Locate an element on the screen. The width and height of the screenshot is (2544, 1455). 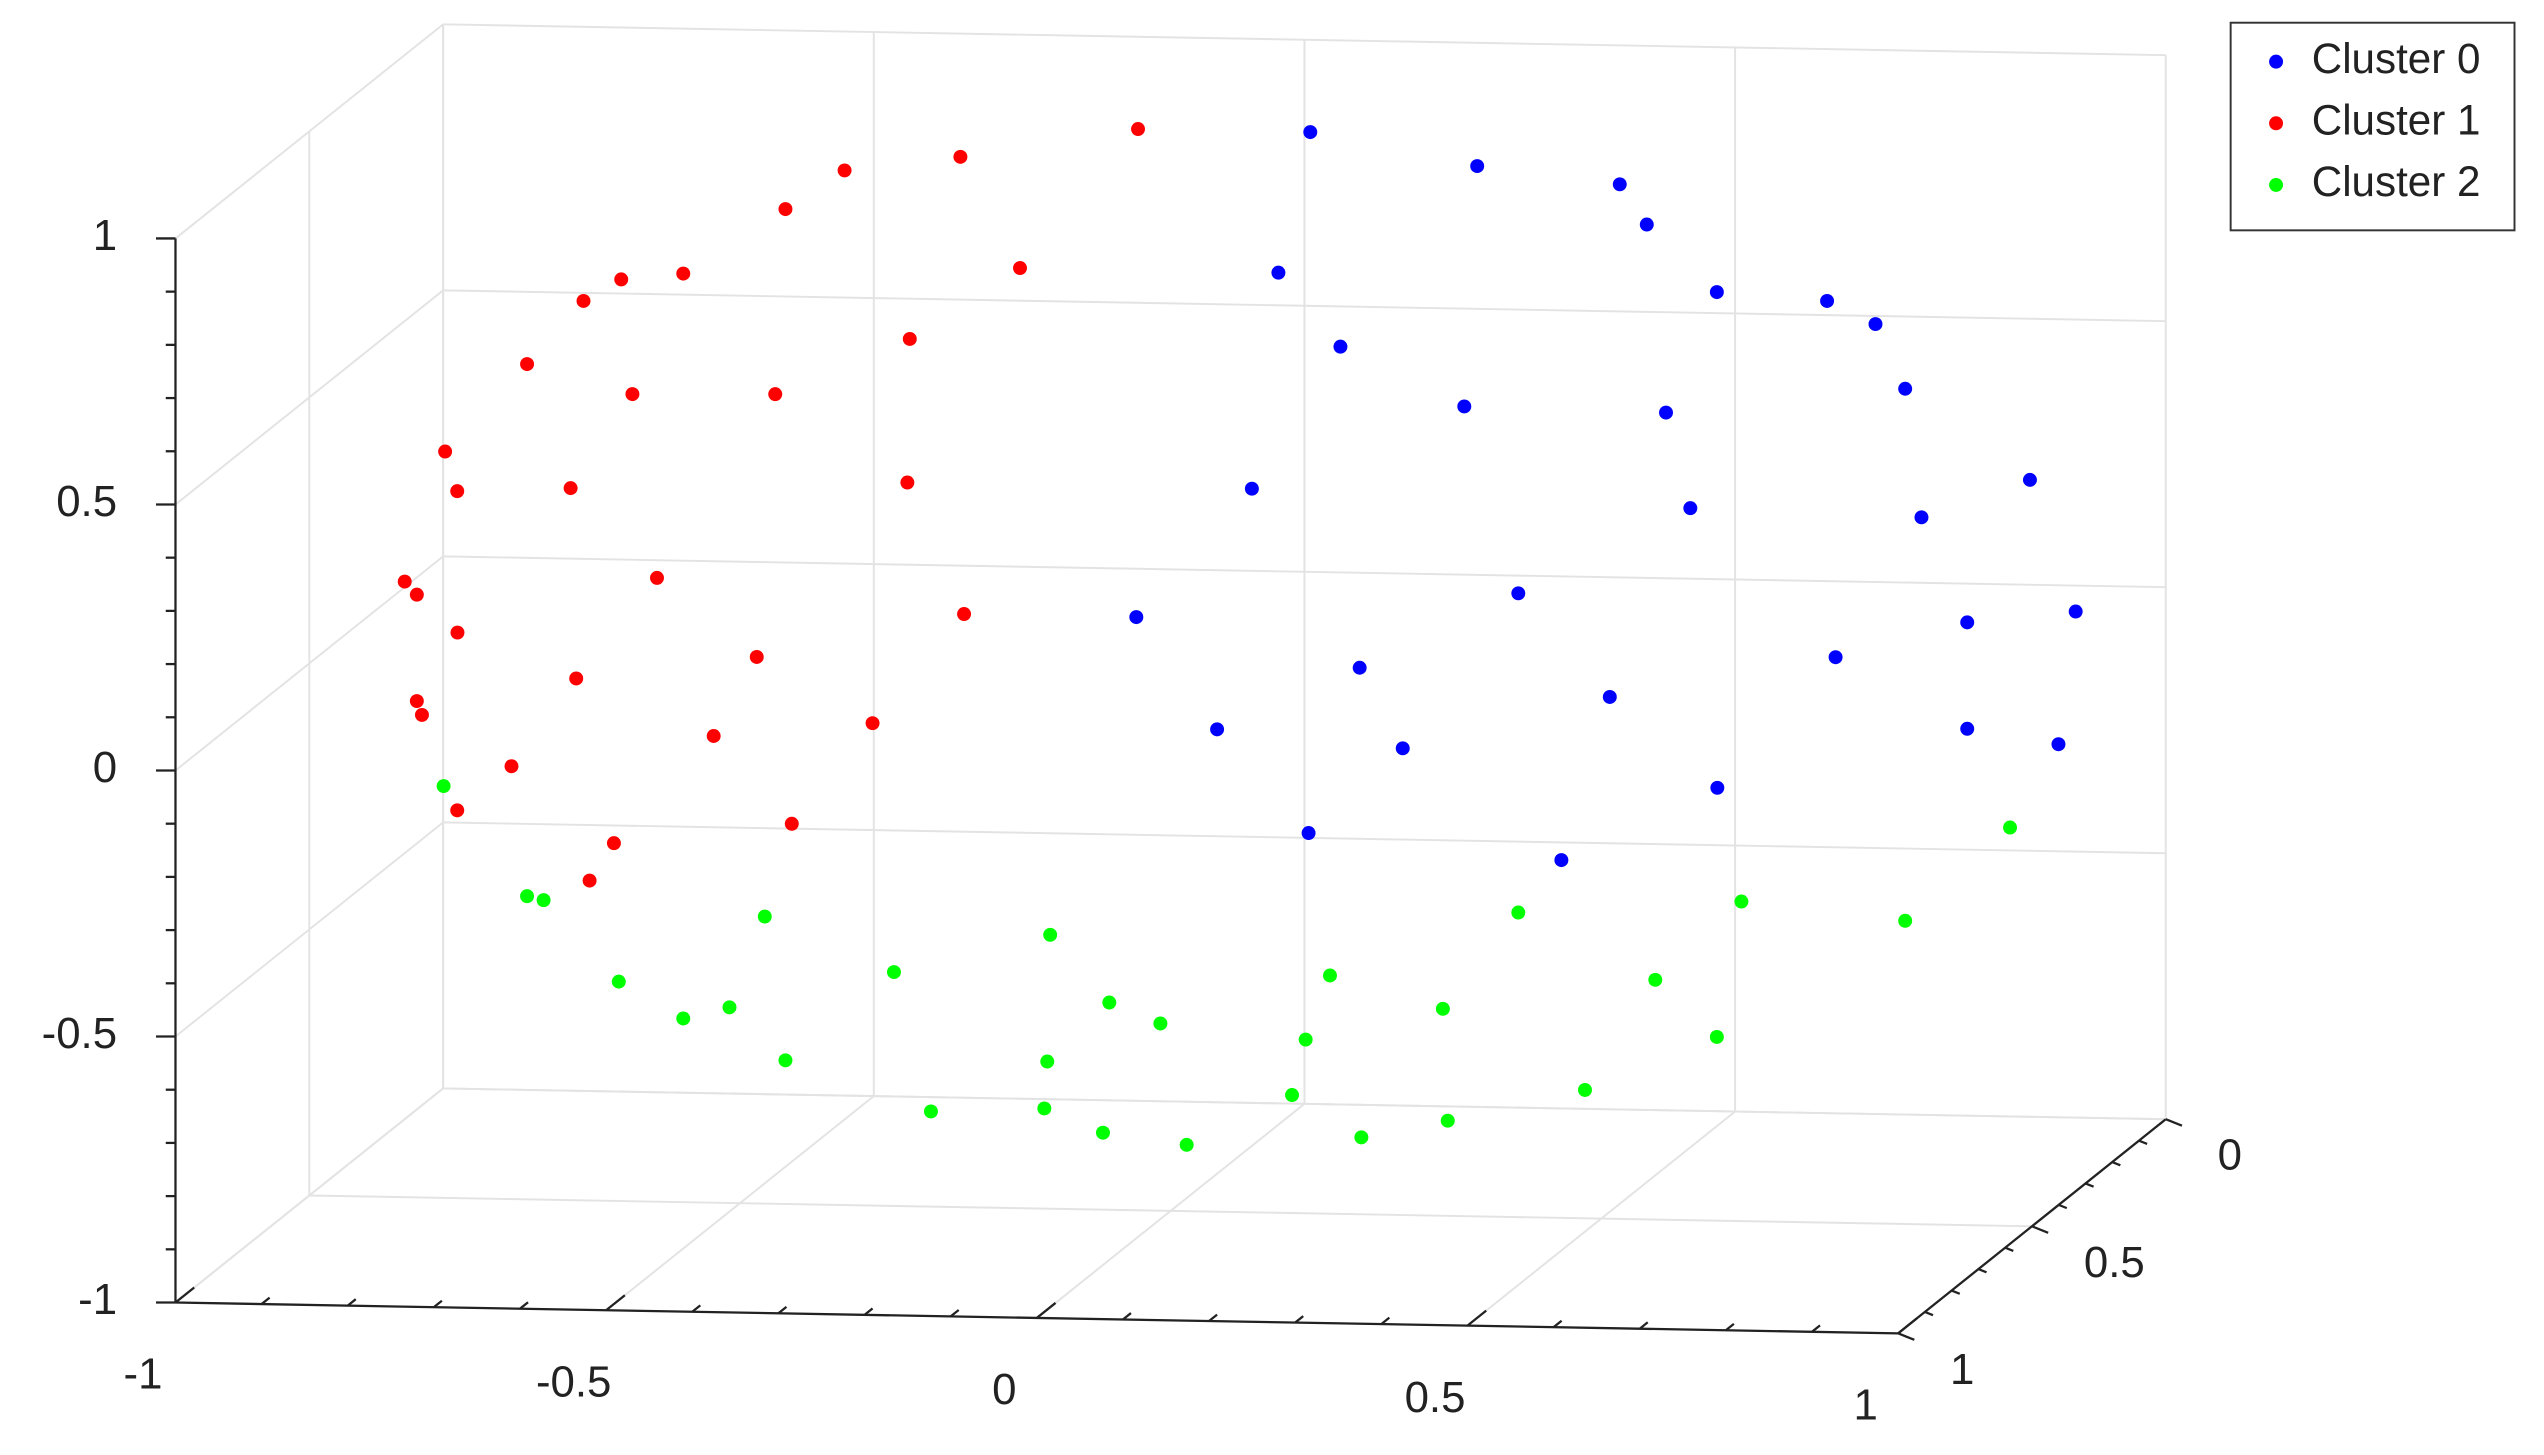
z-tick-label: -1 is located at coordinates (97, 1299).